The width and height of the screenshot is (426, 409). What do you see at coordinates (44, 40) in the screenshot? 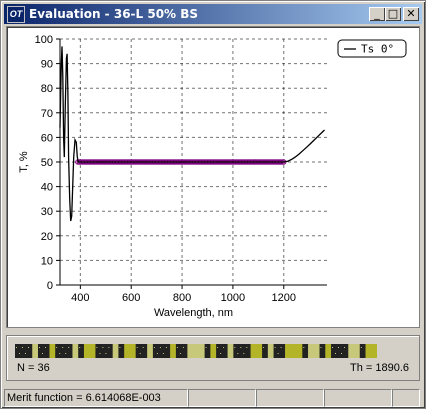
I see `y-tick-label: 100` at bounding box center [44, 40].